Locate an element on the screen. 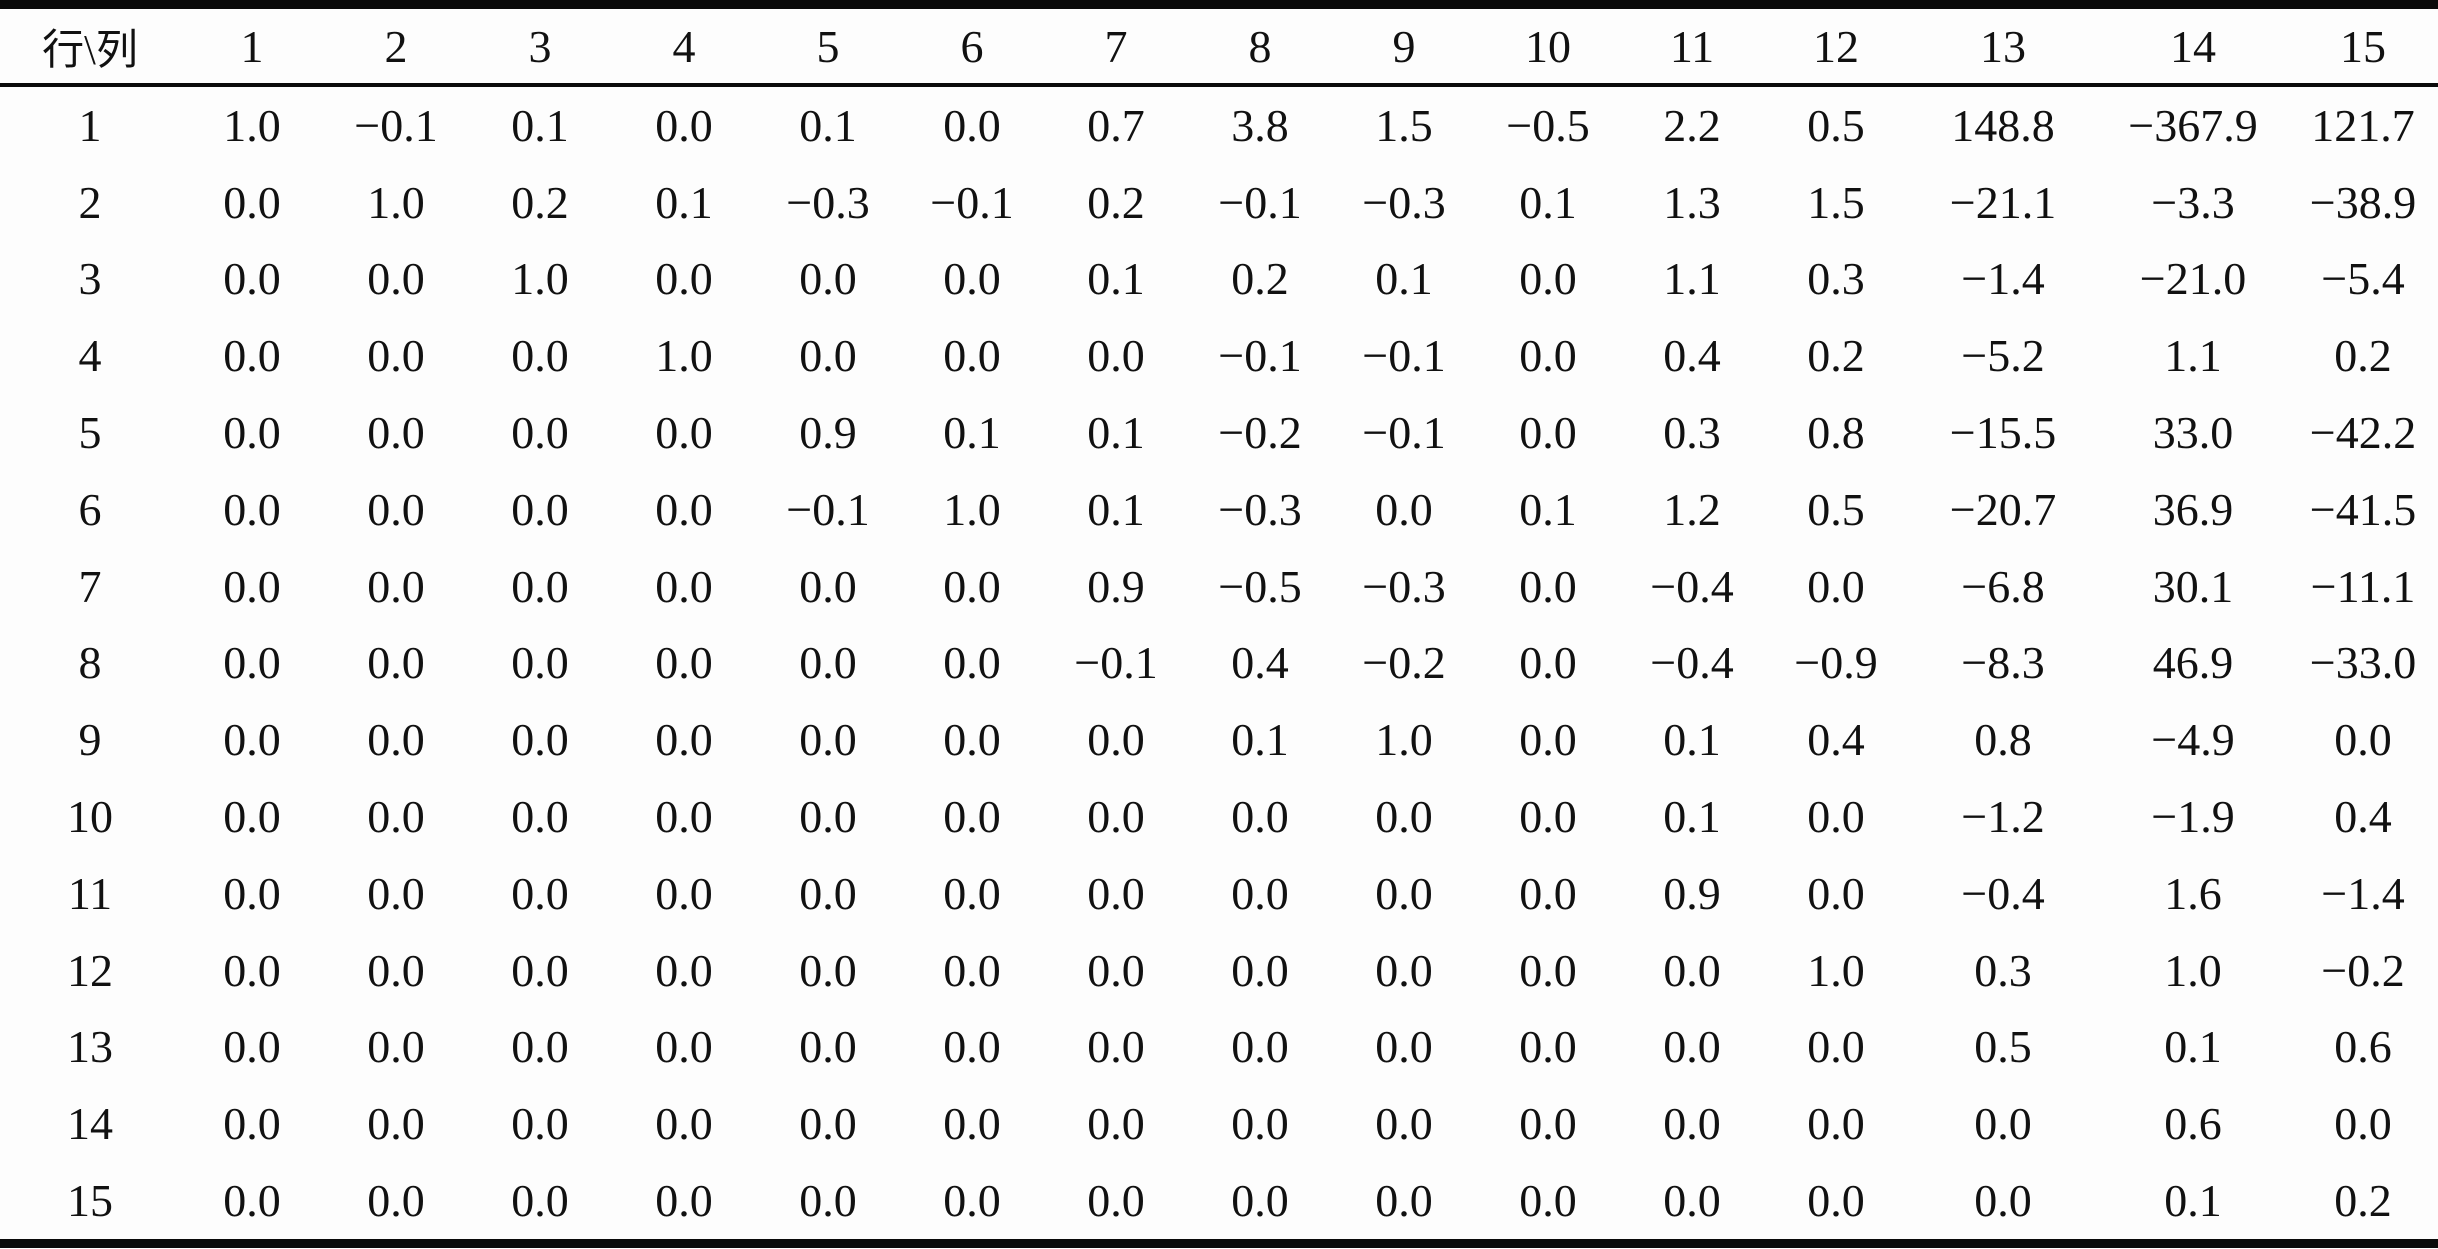 The image size is (2438, 1249). matrix-cell-r13-c2: 0.0 is located at coordinates (396, 1047).